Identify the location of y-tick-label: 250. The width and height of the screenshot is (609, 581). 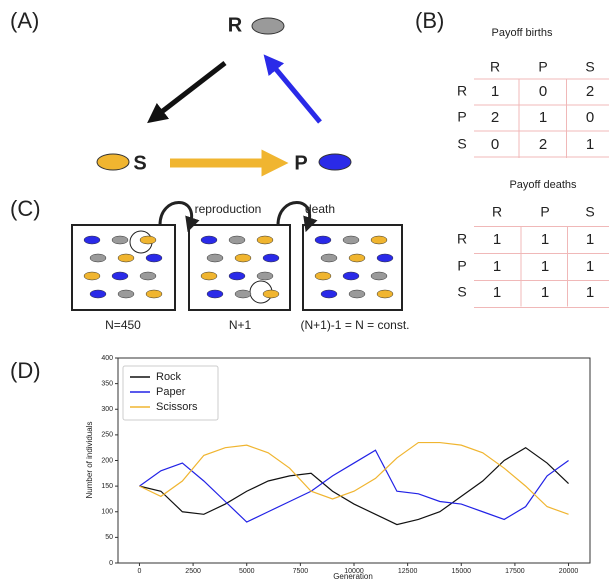
(107, 435).